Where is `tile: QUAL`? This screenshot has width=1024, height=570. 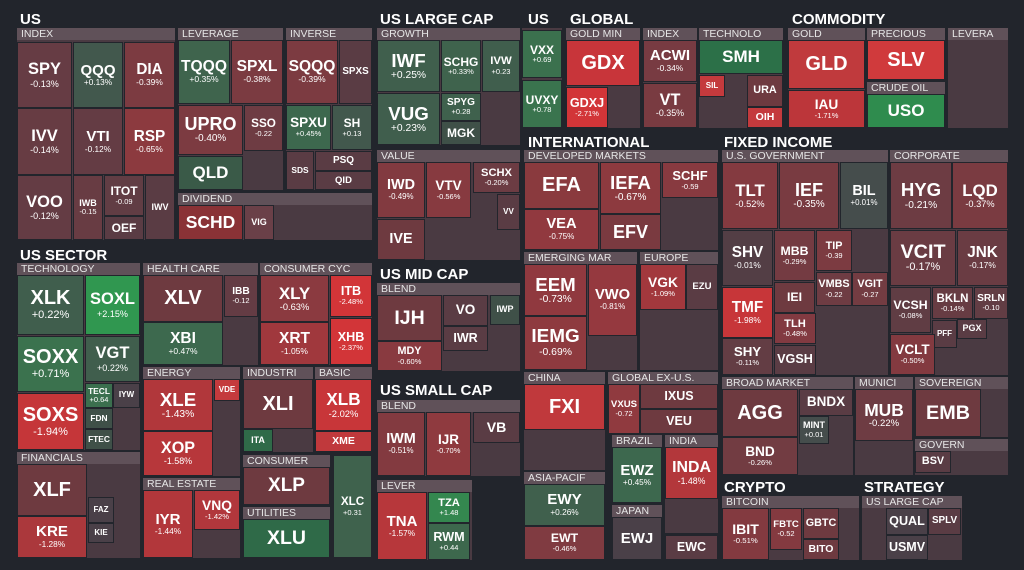 tile: QUAL is located at coordinates (907, 521).